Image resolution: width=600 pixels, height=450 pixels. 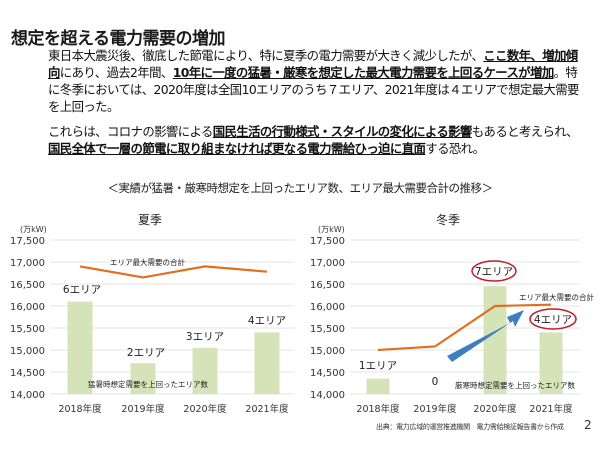 I want to click on emphasis: ここ数年、増加傾向, so click(x=313, y=64).